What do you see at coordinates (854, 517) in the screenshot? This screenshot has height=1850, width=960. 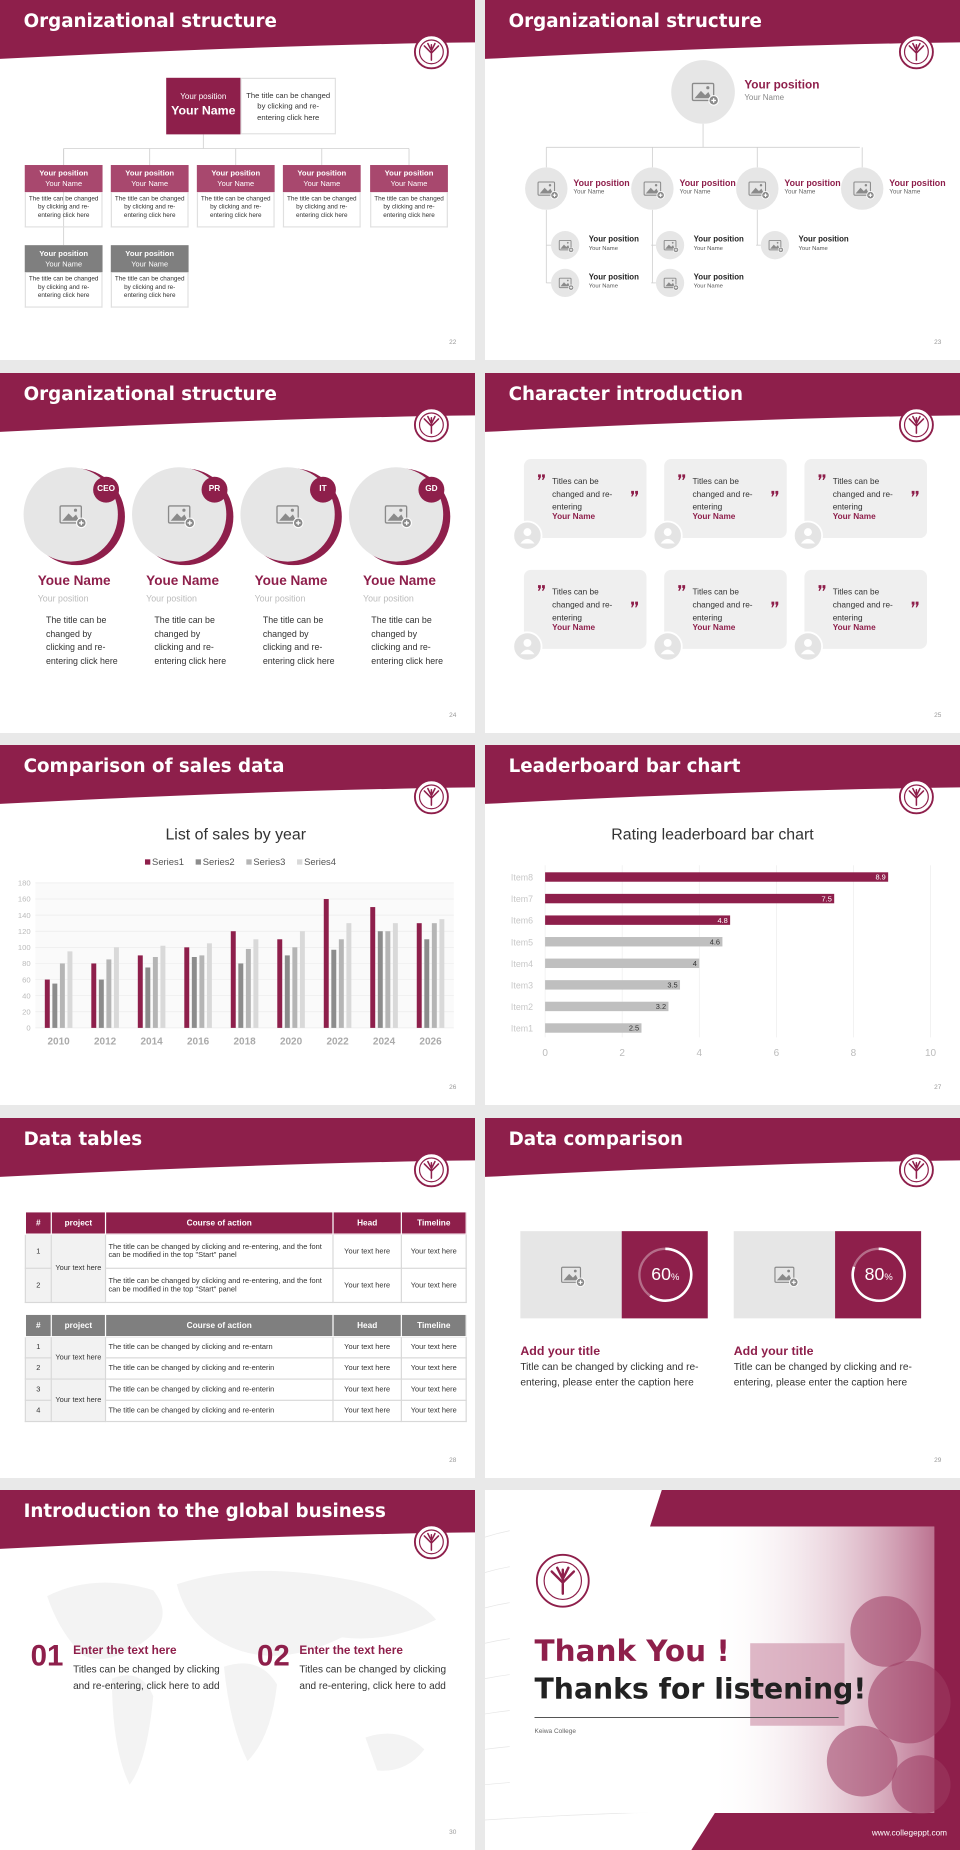 I see `card-name: Your Name` at bounding box center [854, 517].